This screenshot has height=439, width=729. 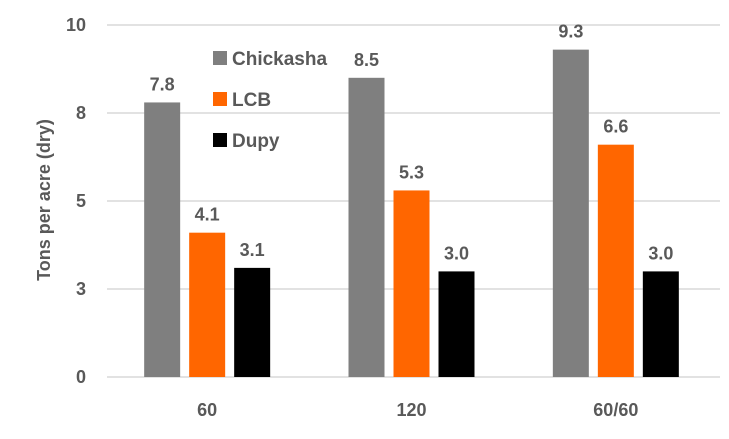 What do you see at coordinates (570, 32) in the screenshot?
I see `data-label: 9.3` at bounding box center [570, 32].